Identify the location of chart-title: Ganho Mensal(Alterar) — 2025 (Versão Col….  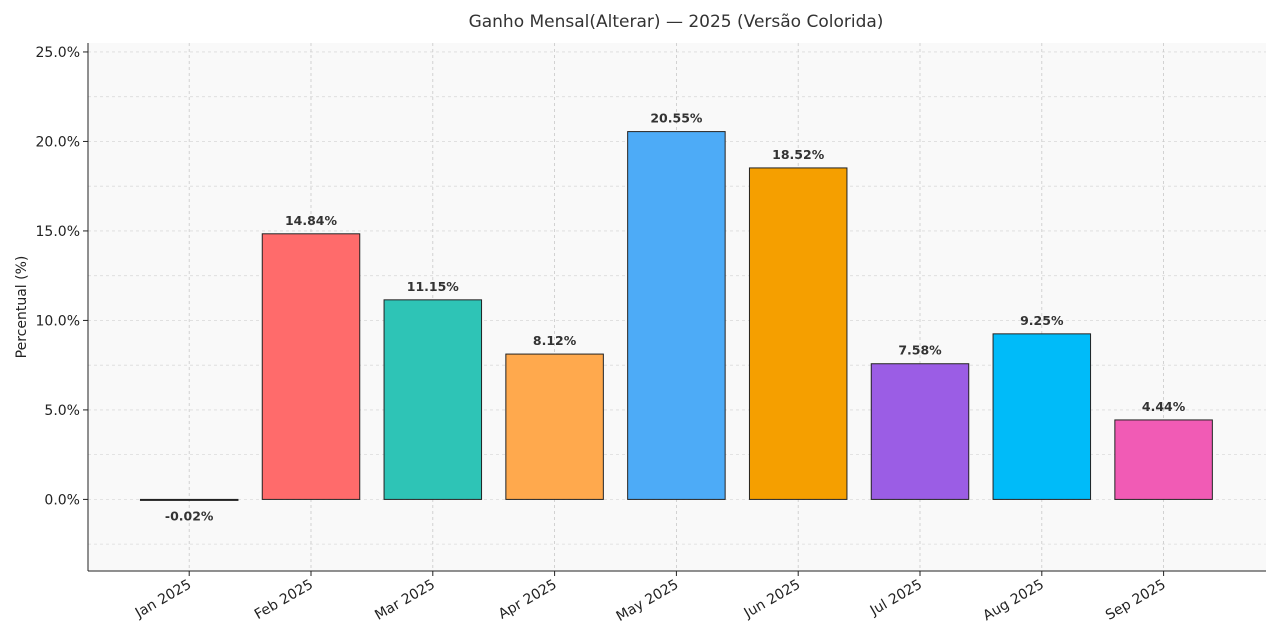
(676, 22).